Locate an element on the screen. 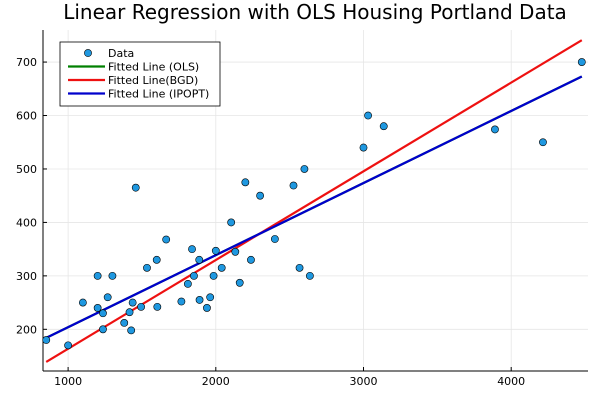  legend-label: Fitted Line(BGD) is located at coordinates (153, 80).